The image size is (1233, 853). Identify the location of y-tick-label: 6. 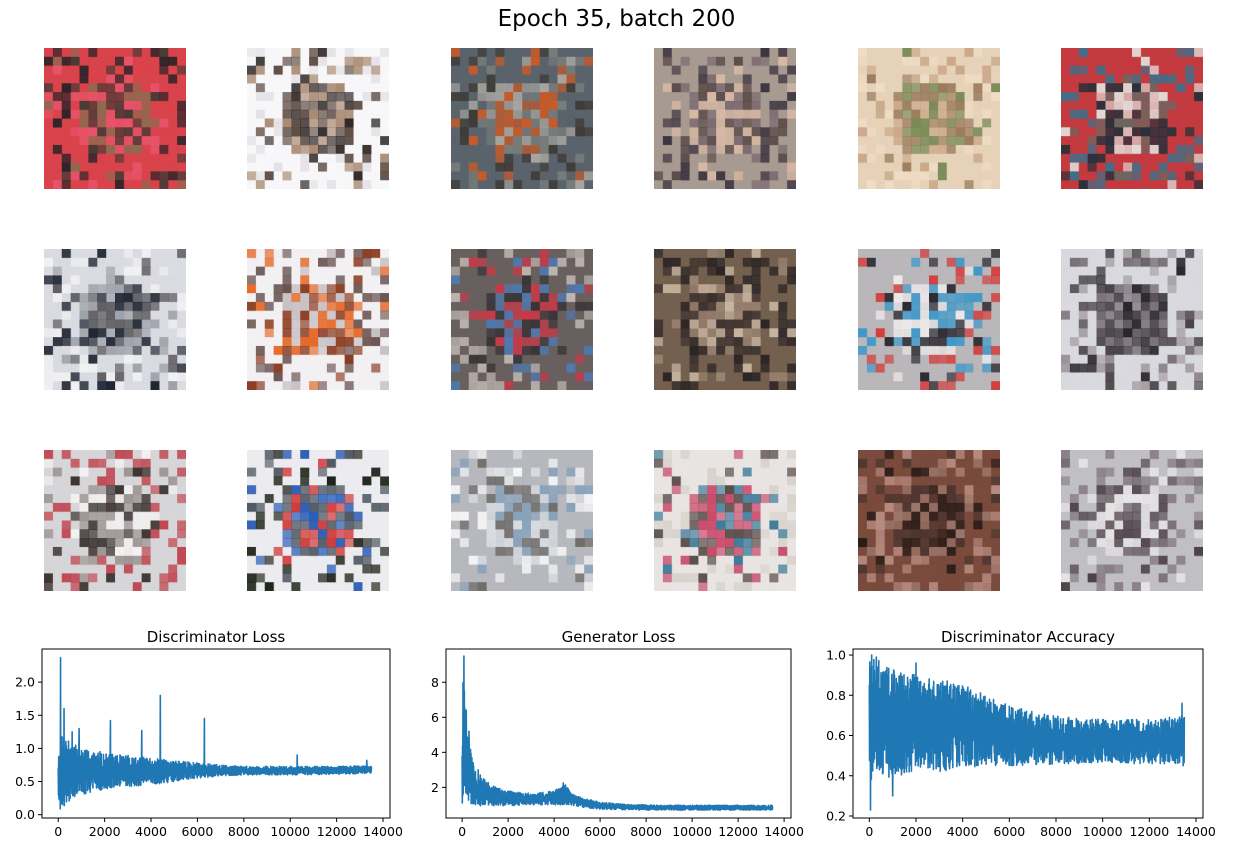
(435, 717).